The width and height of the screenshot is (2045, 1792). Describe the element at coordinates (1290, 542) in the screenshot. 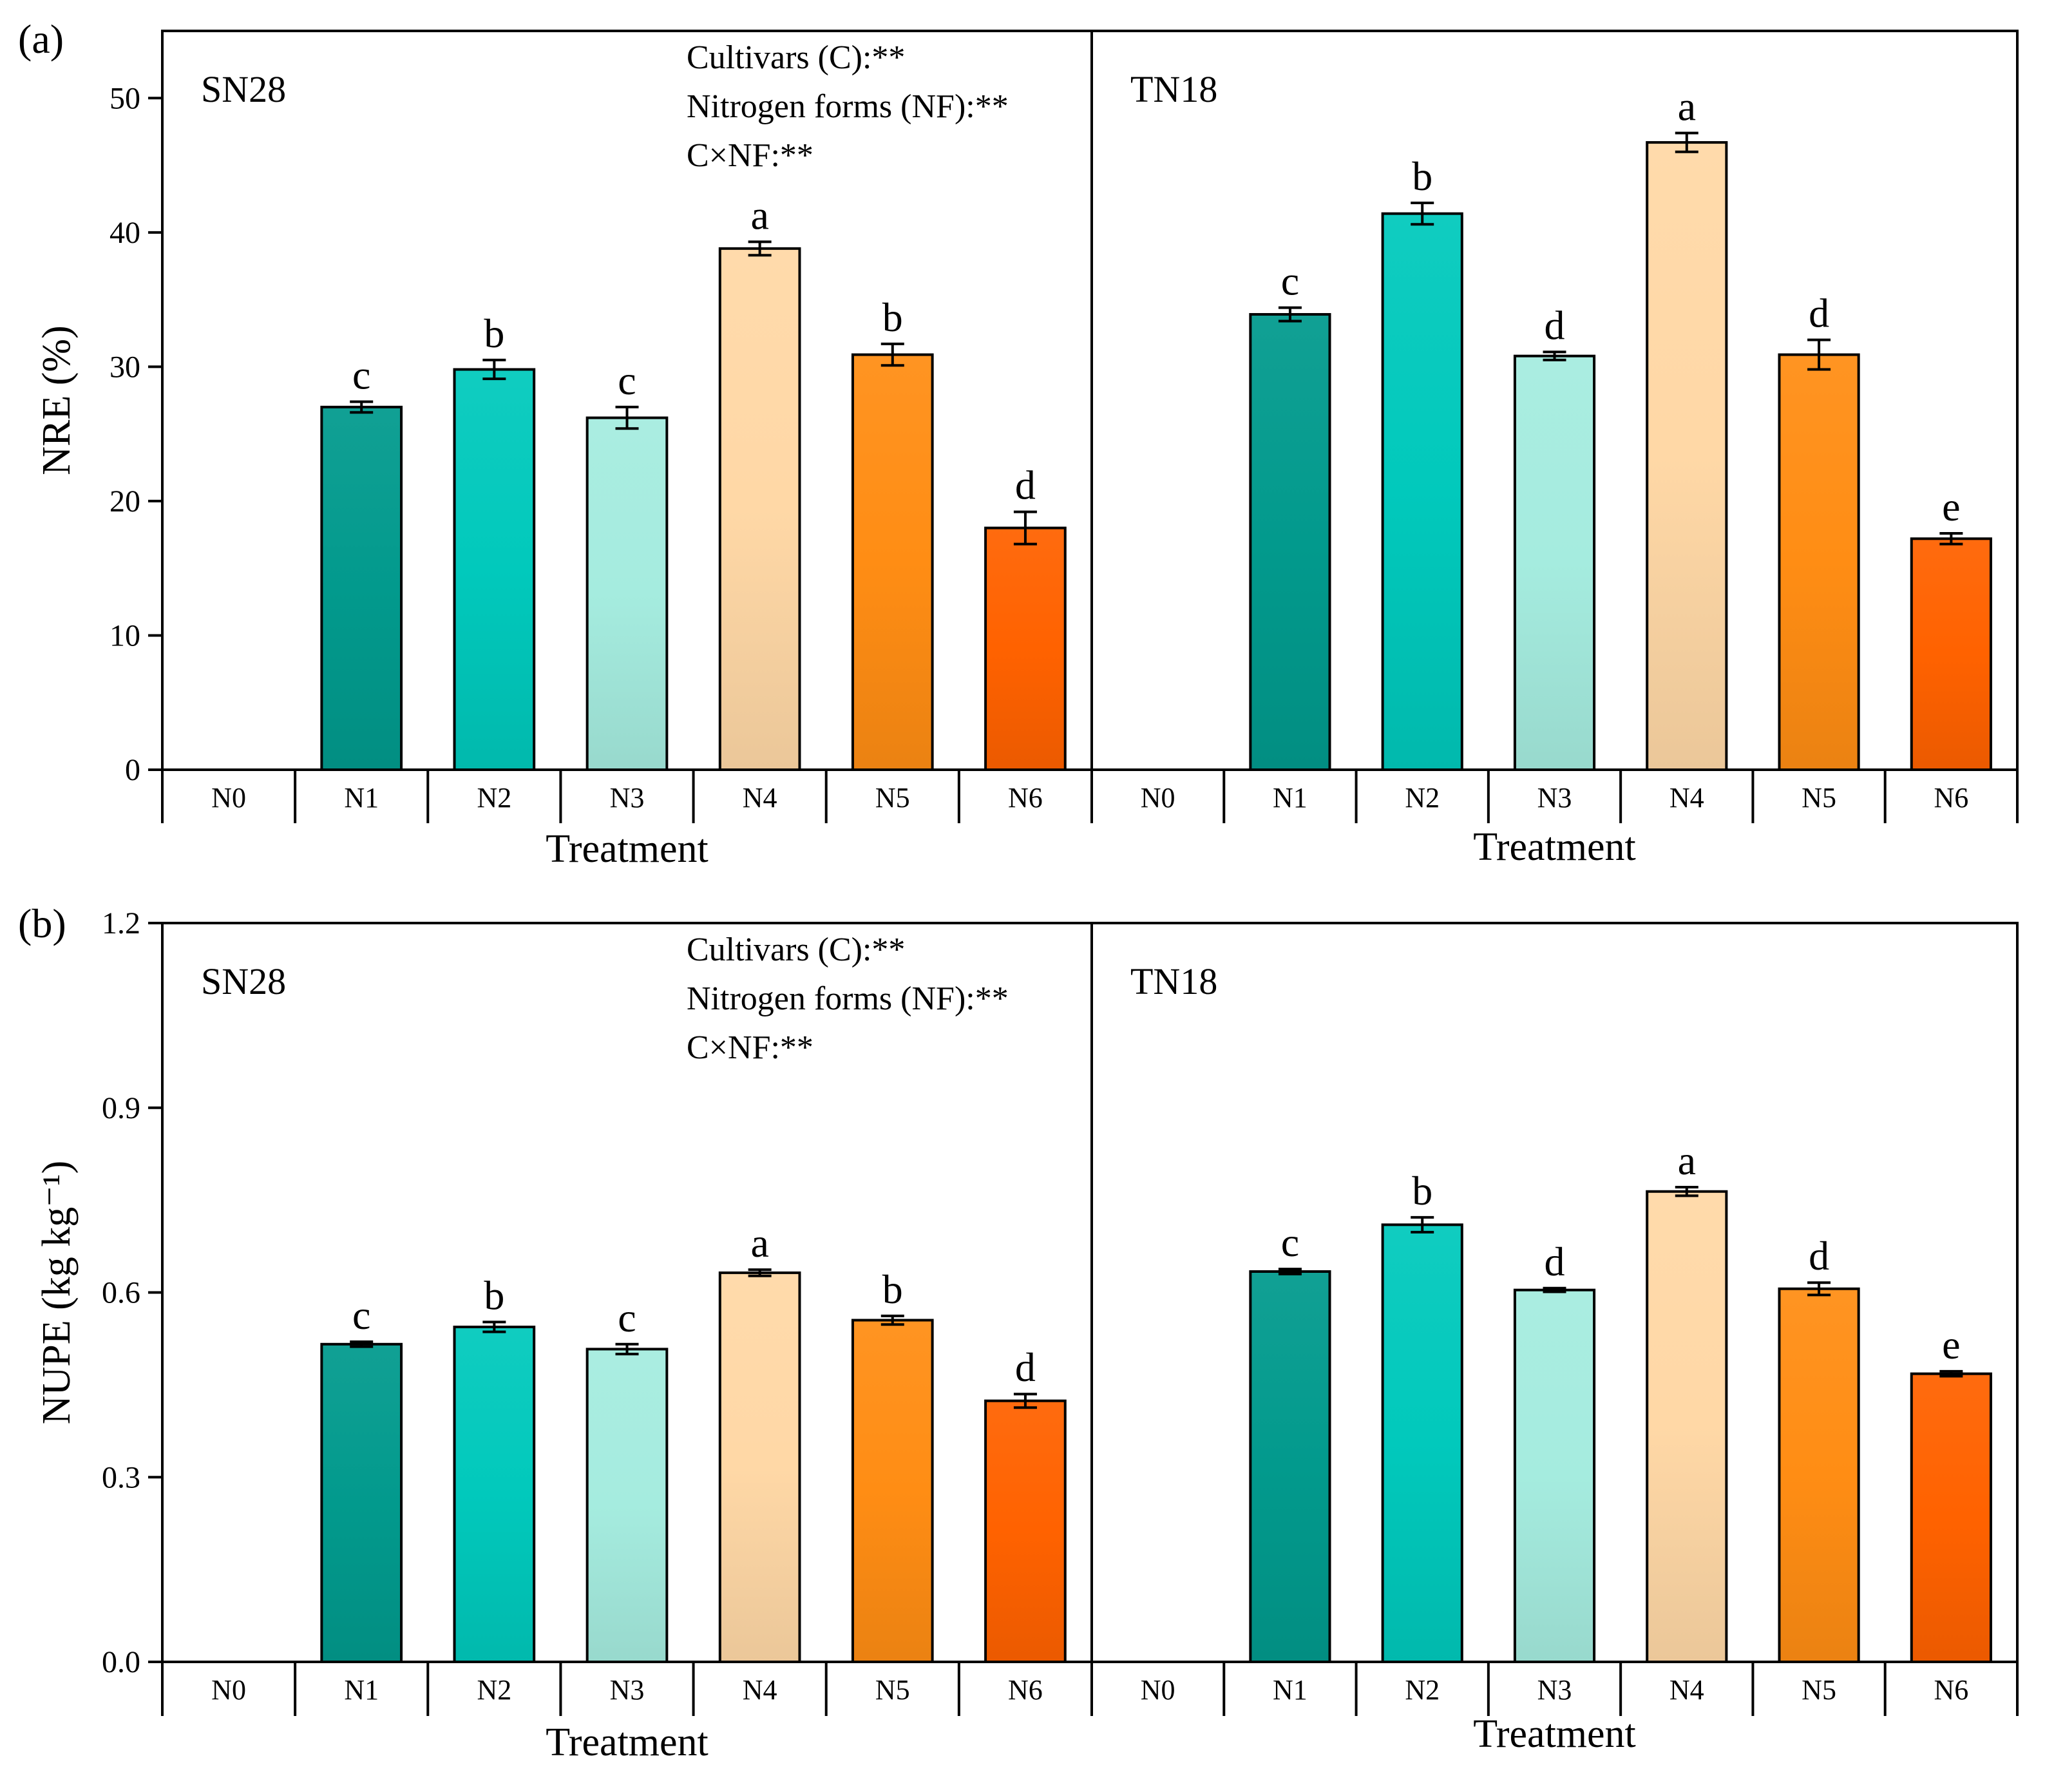

I see `nre-tn18-bar-n1` at that location.